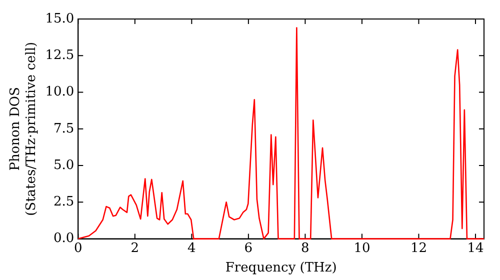 This screenshot has height=280, width=500. I want to click on x-axis-title: Frequency (THz), so click(281, 268).